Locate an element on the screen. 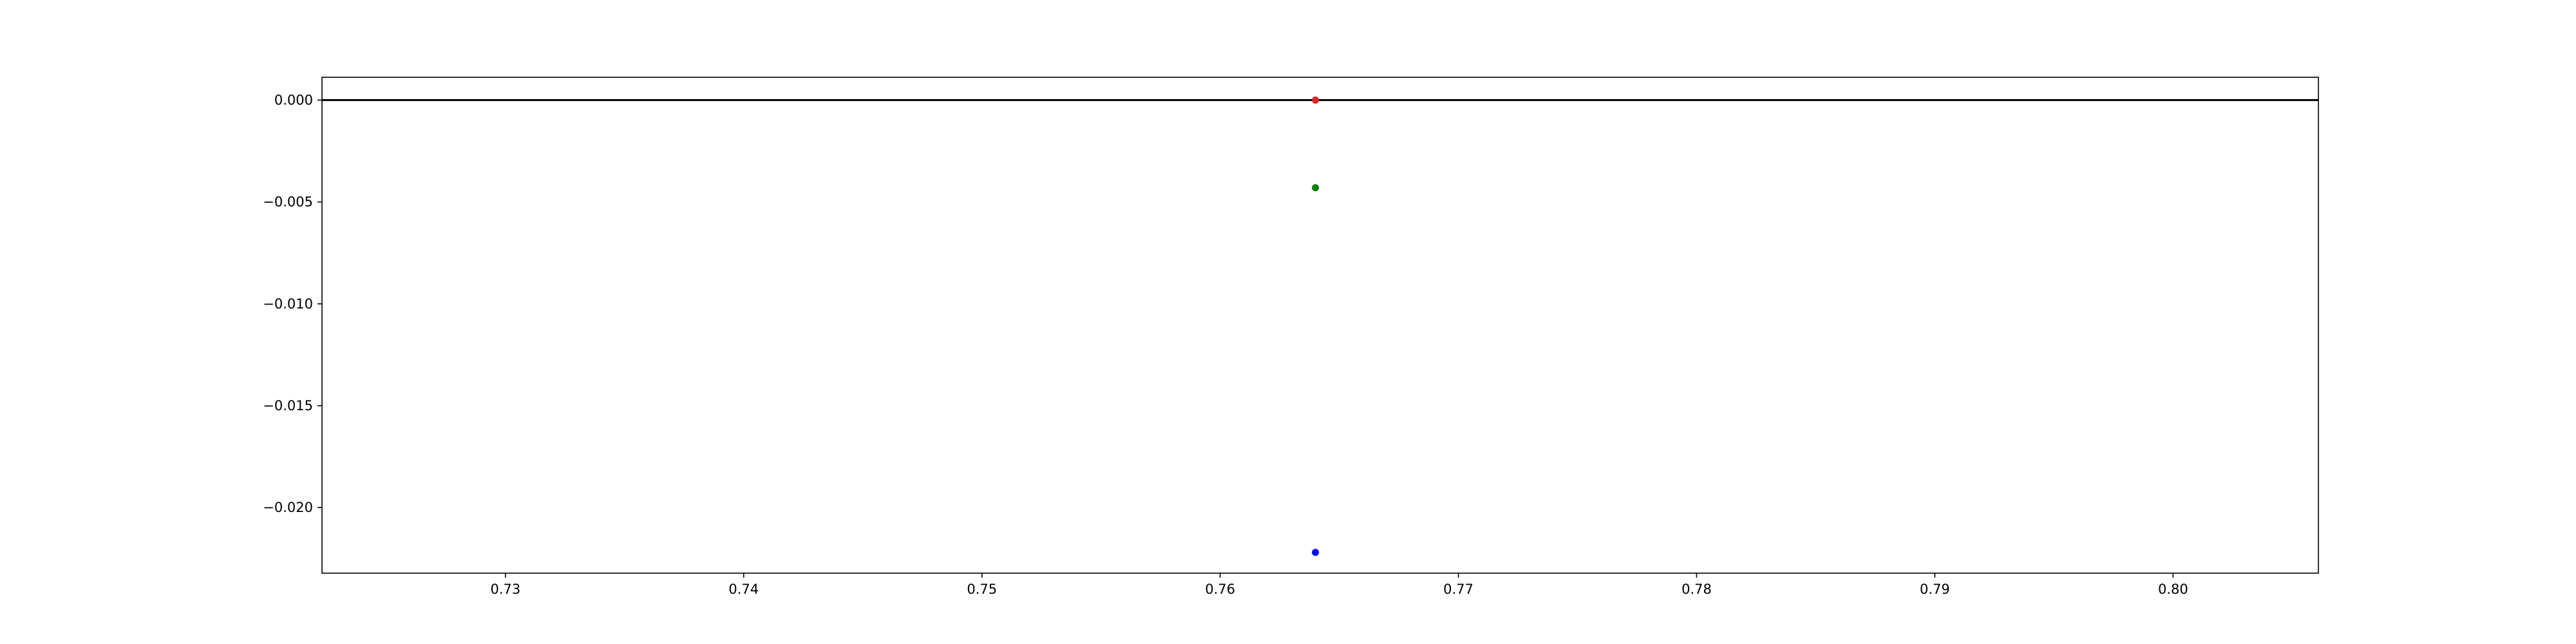 The width and height of the screenshot is (2576, 644). blue-point is located at coordinates (1316, 553).